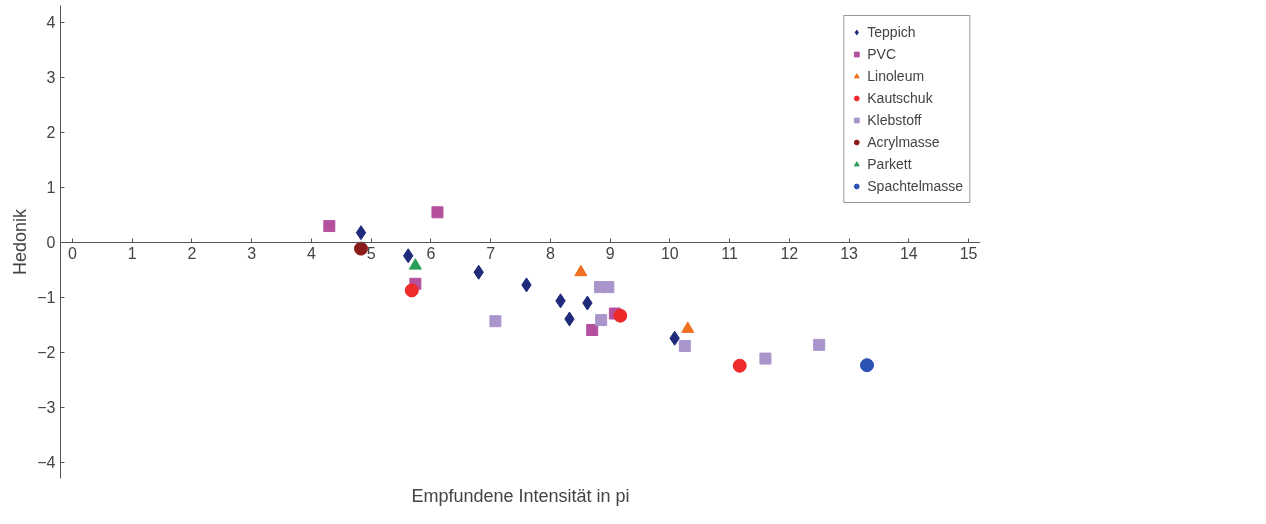 The image size is (1266, 524). Describe the element at coordinates (19, 241) in the screenshot. I see `y-axis-title: Hedonik` at that location.